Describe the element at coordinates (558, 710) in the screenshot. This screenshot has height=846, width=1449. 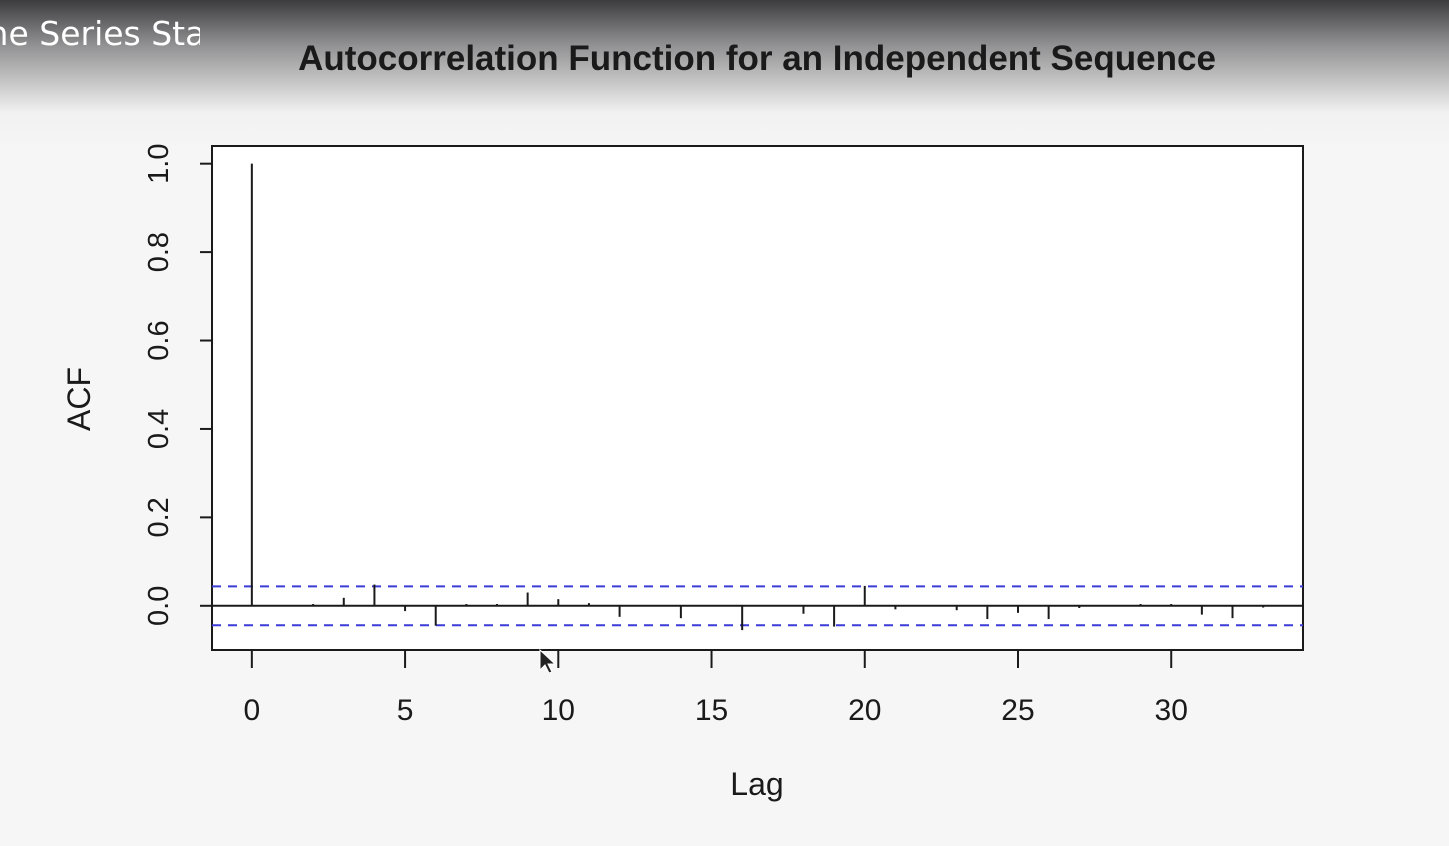
I see `x-tick-label: 10` at that location.